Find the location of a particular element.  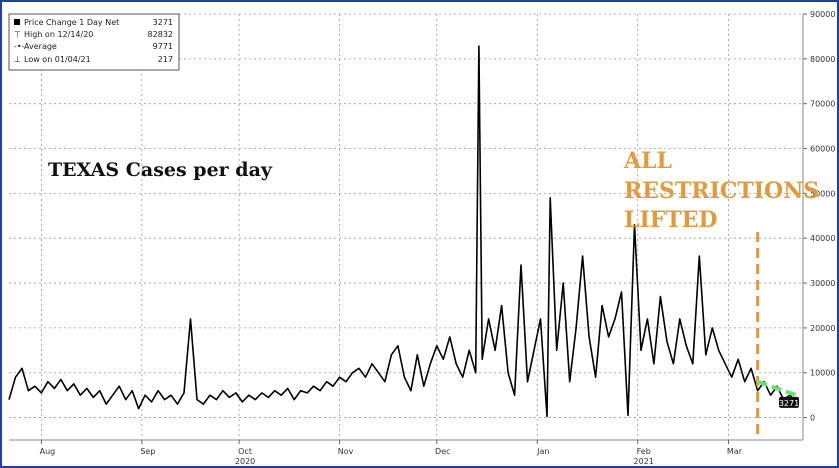

last-value-tag: 3271 is located at coordinates (789, 402).